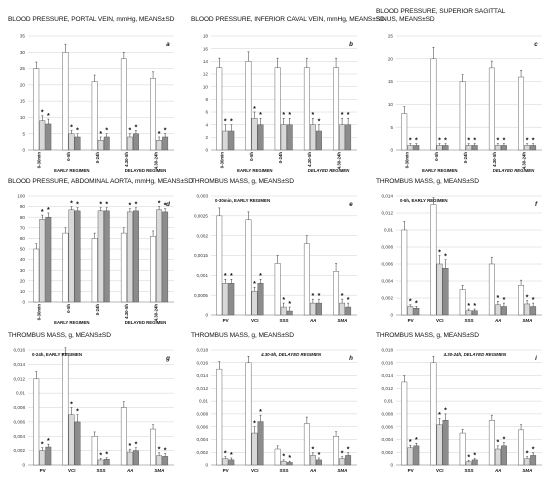 This screenshot has height=479, width=550. What do you see at coordinates (203, 388) in the screenshot?
I see `y-tick-label: 0,012` at bounding box center [203, 388].